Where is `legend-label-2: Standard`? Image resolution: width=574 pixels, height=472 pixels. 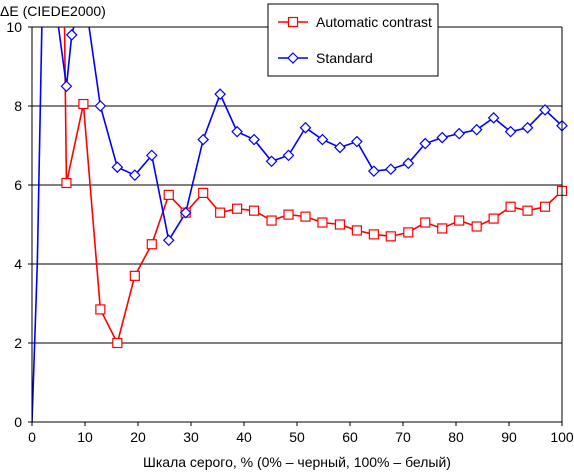
legend-label-2: Standard is located at coordinates (344, 58).